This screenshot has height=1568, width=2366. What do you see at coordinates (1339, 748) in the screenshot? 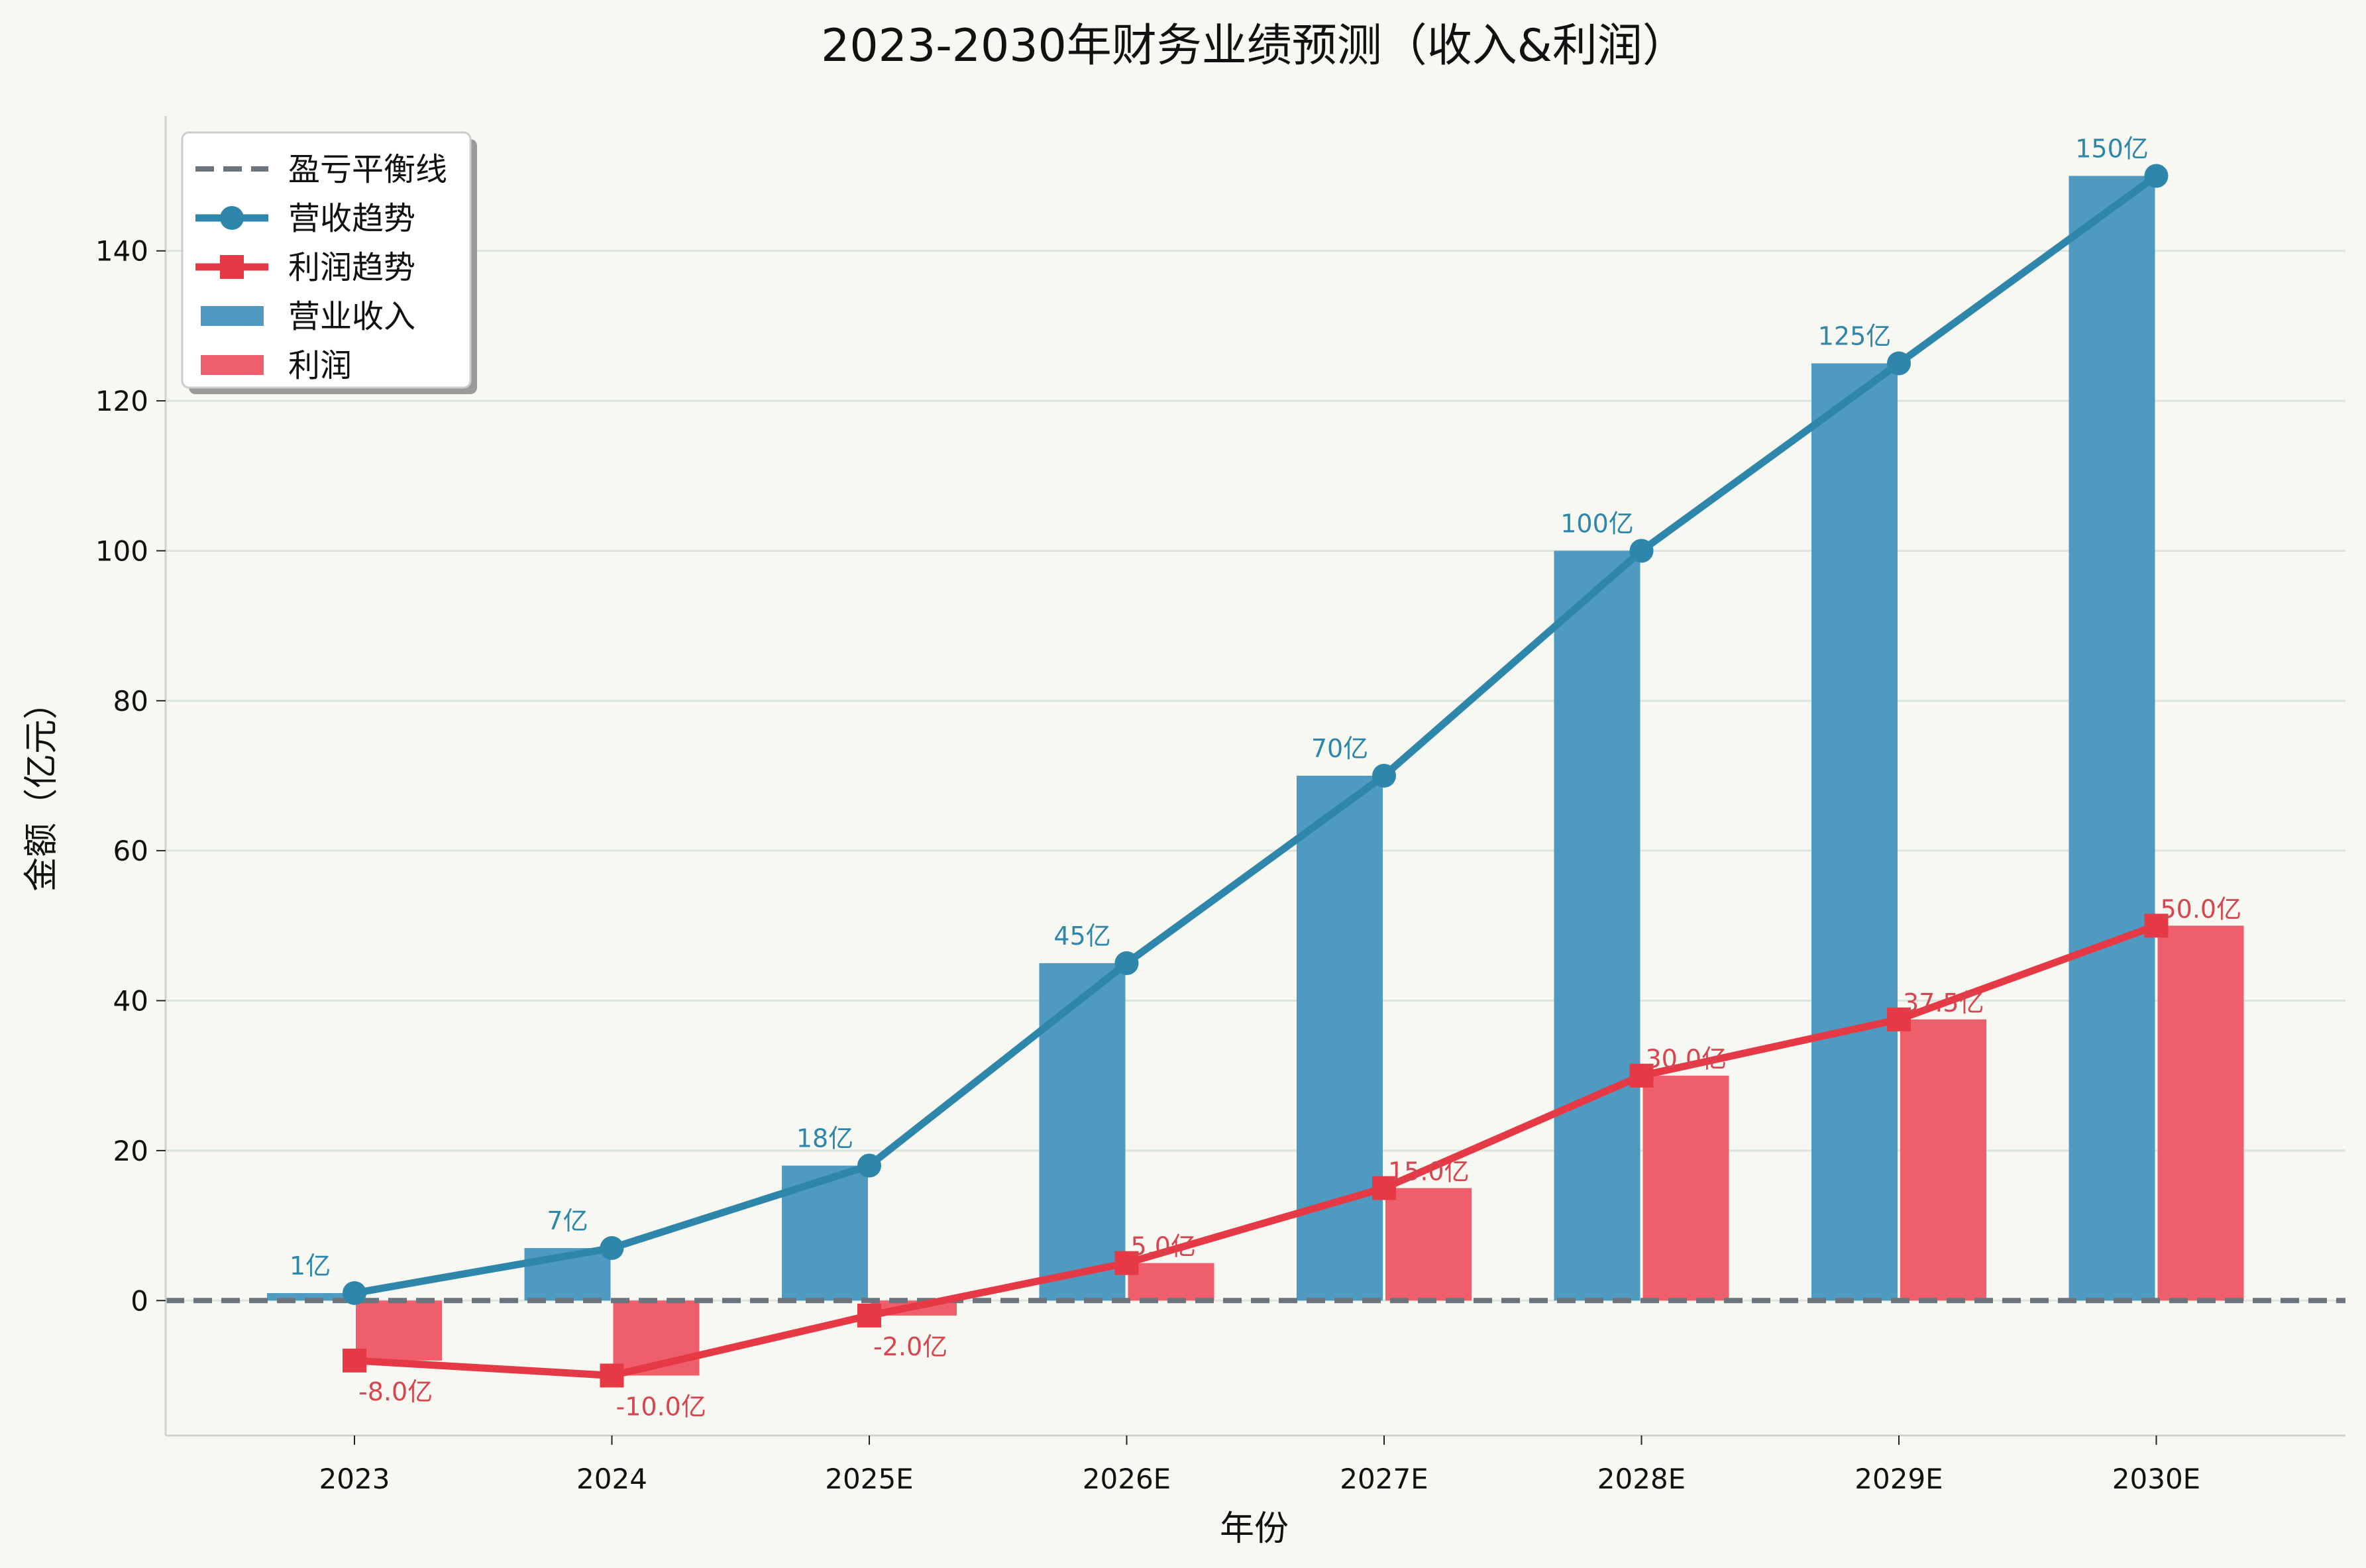
I see `revenue-data-label: 70亿` at bounding box center [1339, 748].